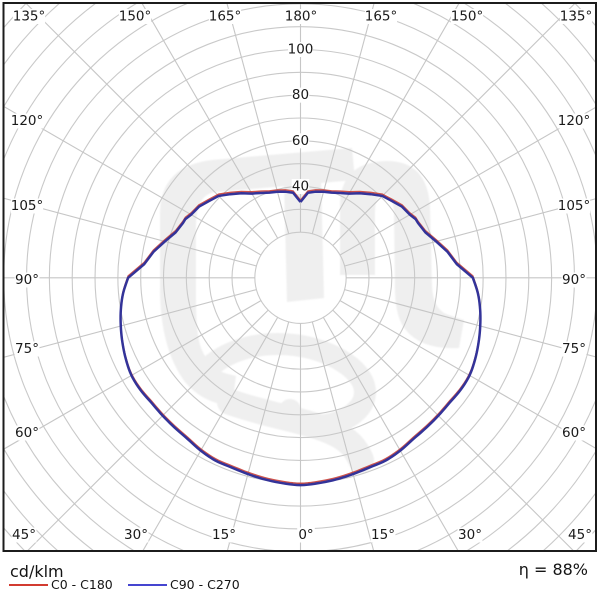  I want to click on angle-tick-left-2-bg, so click(27, 280).